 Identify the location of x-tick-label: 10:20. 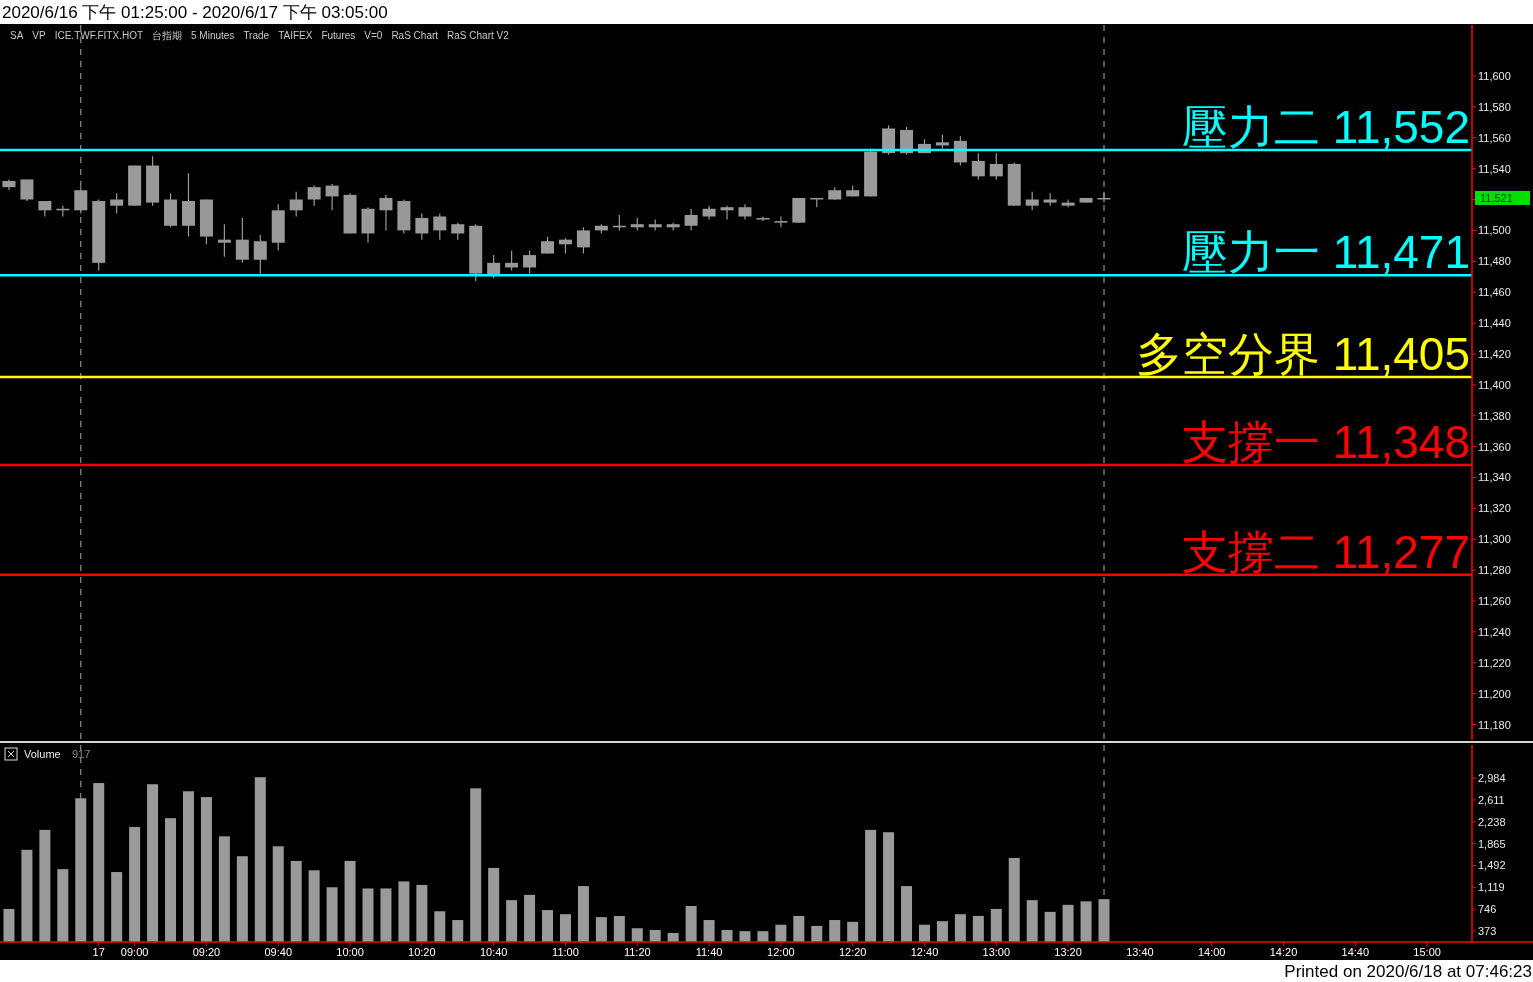
(422, 952).